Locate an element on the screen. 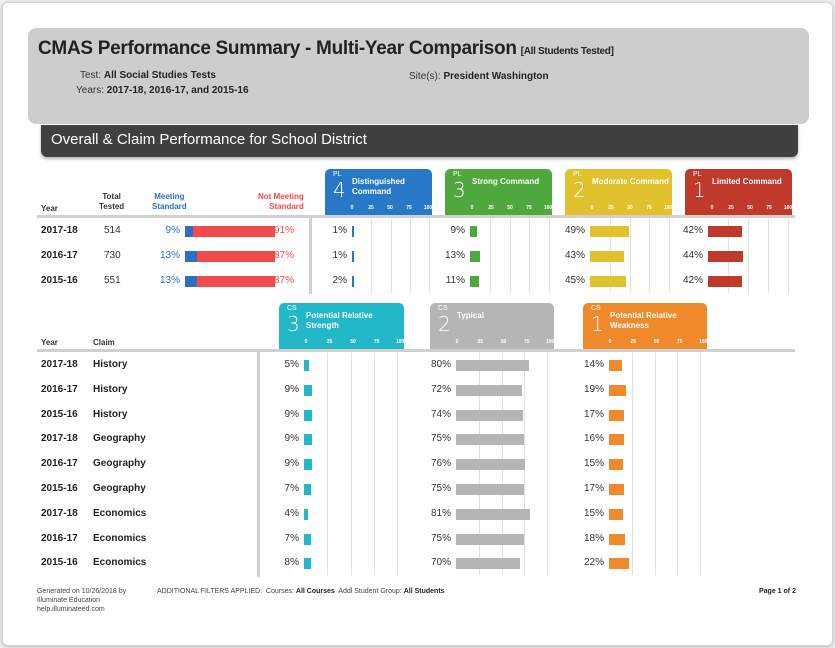 This screenshot has height=648, width=835. claim-row-year: 2015-16 is located at coordinates (59, 488).